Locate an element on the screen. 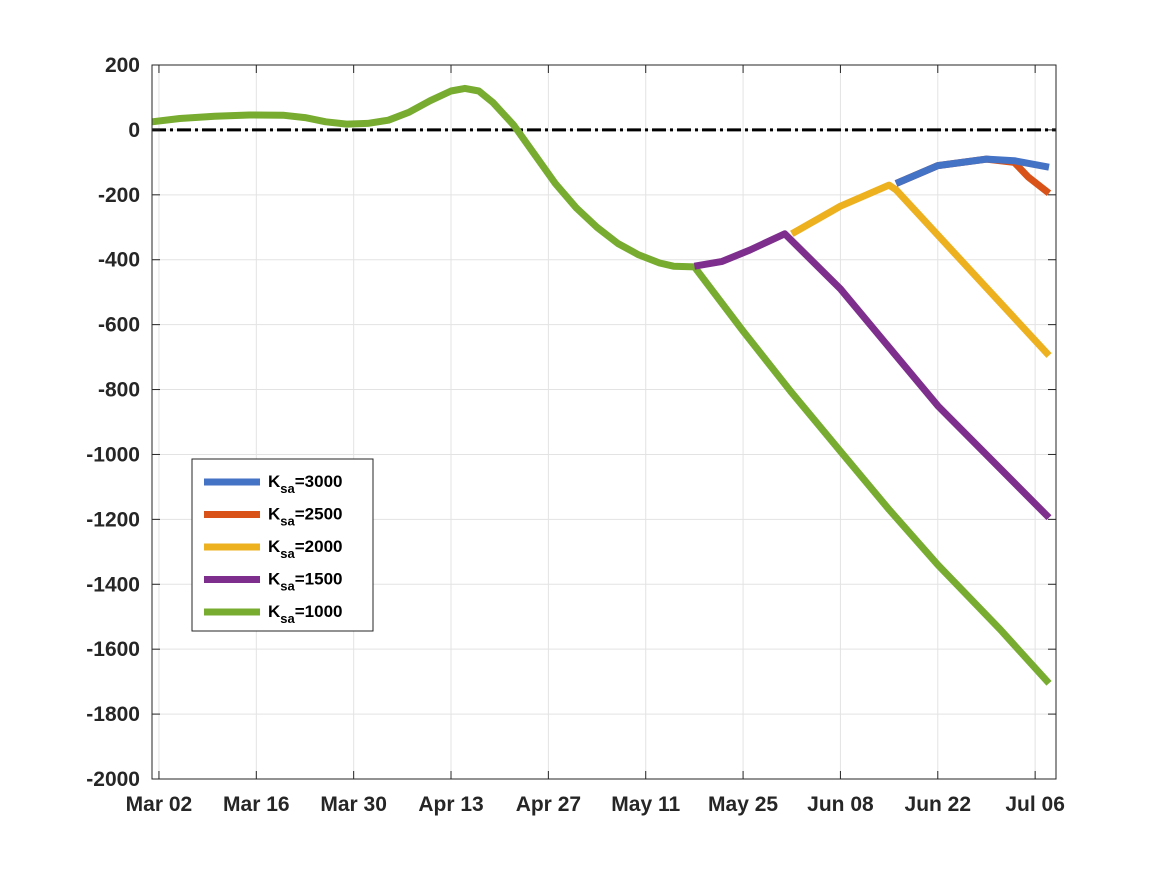 The image size is (1166, 875). x-tick-label: May 11 is located at coordinates (645, 804).